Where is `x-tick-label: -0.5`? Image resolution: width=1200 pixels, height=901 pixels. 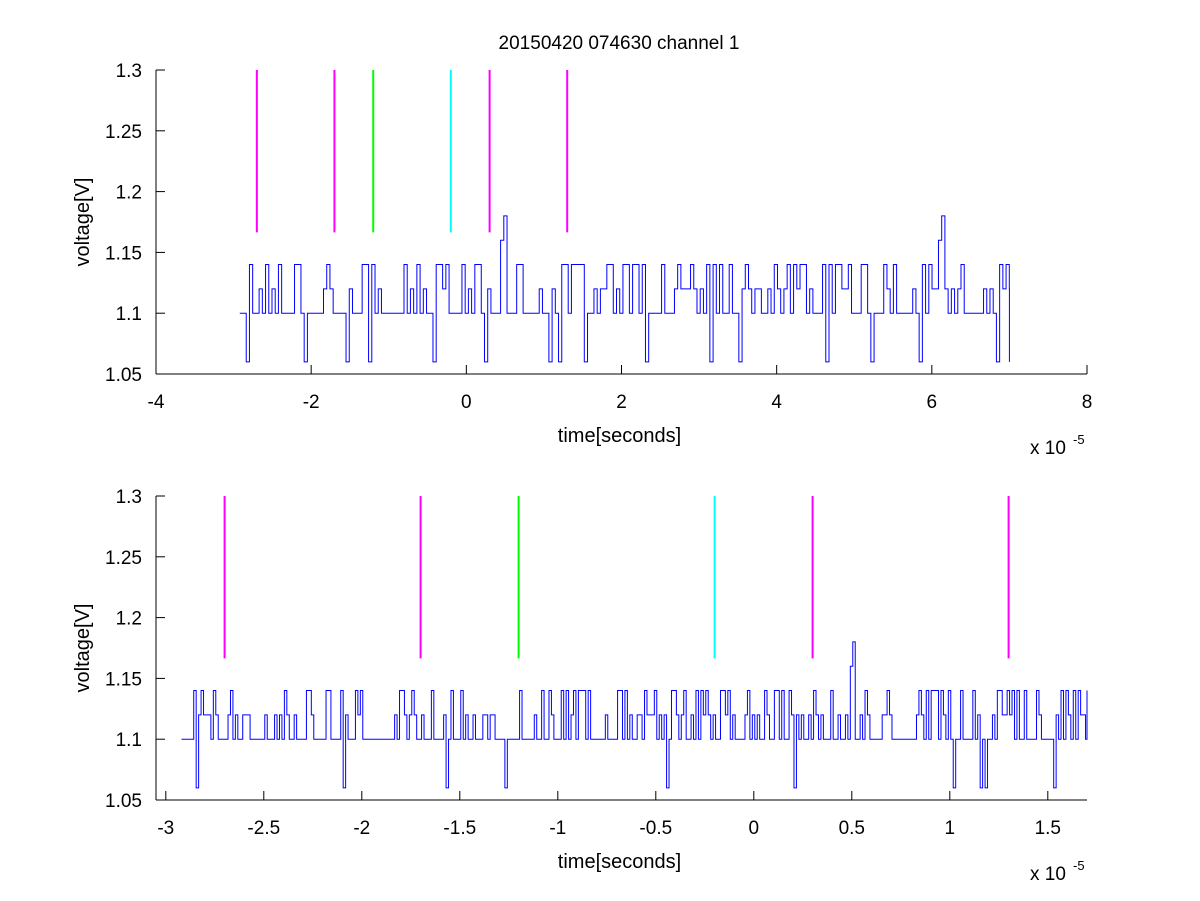 x-tick-label: -0.5 is located at coordinates (655, 828).